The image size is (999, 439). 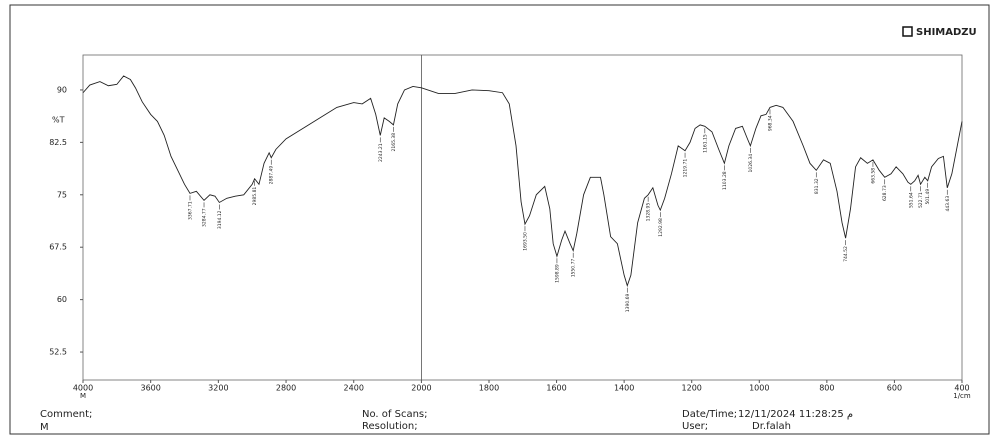 What do you see at coordinates (907, 31) in the screenshot?
I see `logo-icon` at bounding box center [907, 31].